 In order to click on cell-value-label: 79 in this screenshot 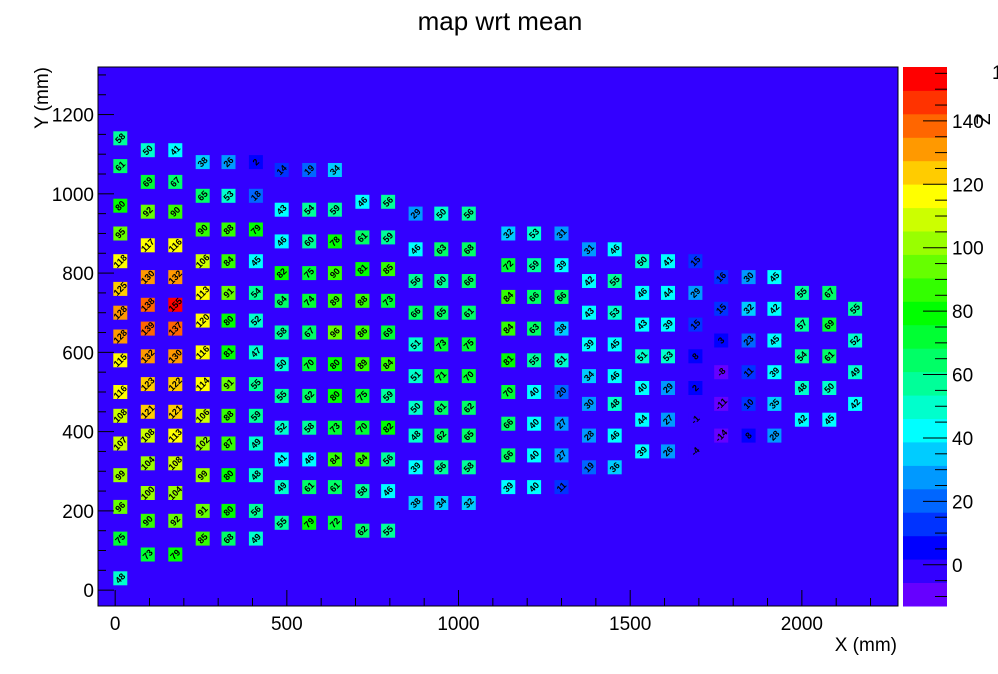, I will do `click(309, 523)`.